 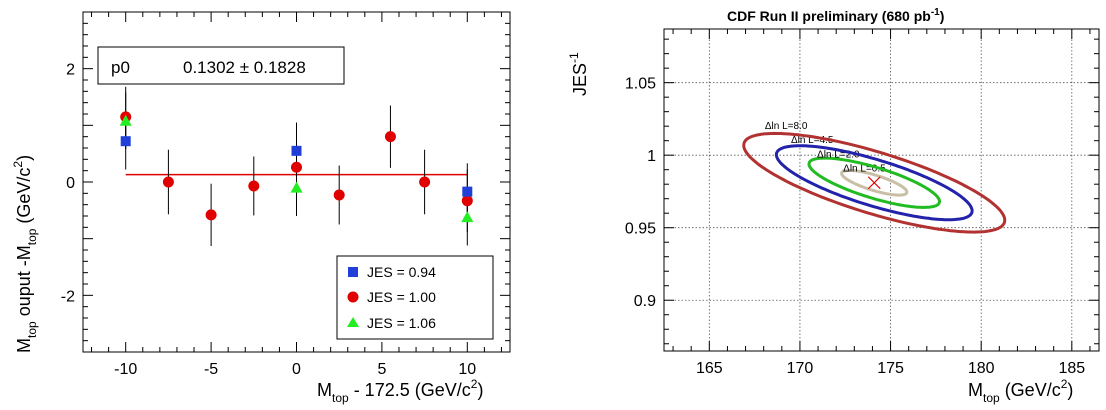 What do you see at coordinates (835, 15) in the screenshot?
I see `right-chart-title: CDF Run II preliminary (680 pb-1)` at bounding box center [835, 15].